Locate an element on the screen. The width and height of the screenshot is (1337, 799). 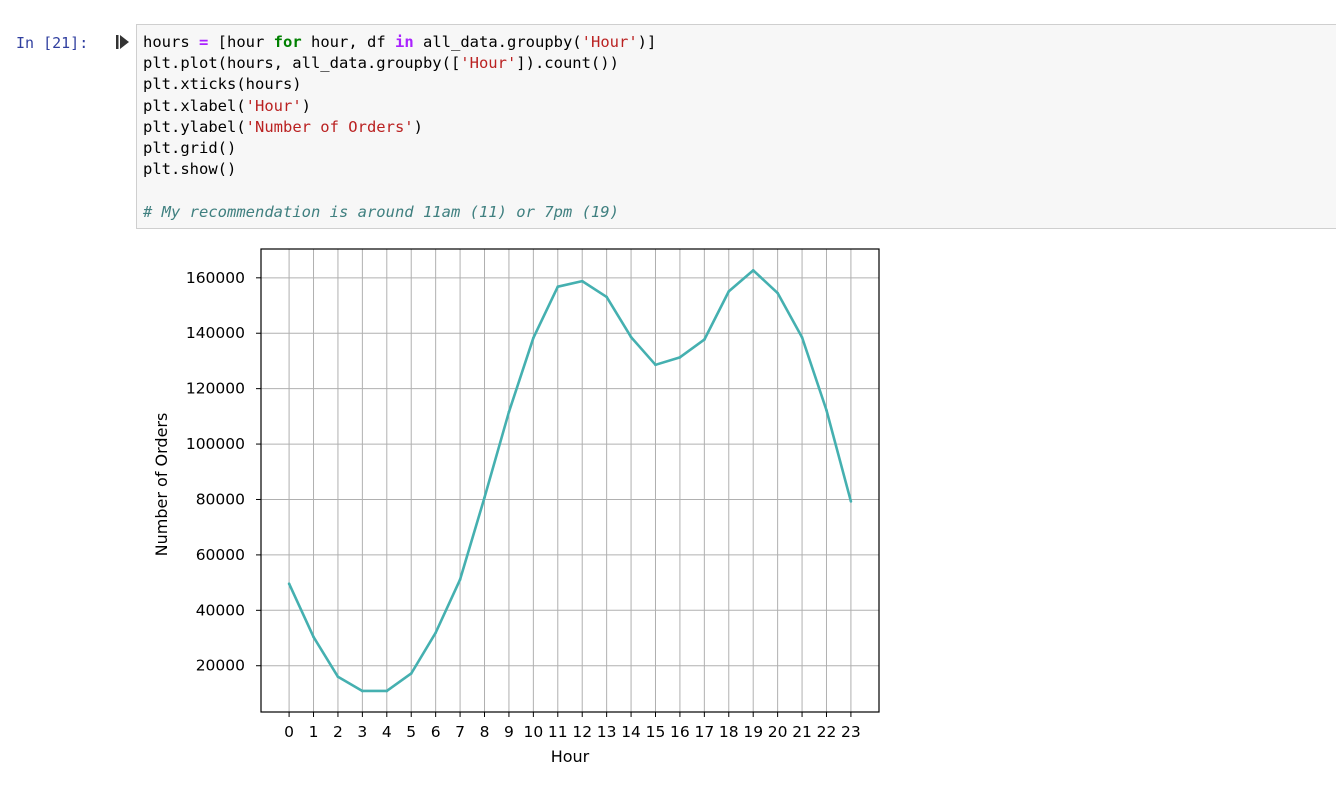
y-tick-label: 60000 is located at coordinates (220, 555).